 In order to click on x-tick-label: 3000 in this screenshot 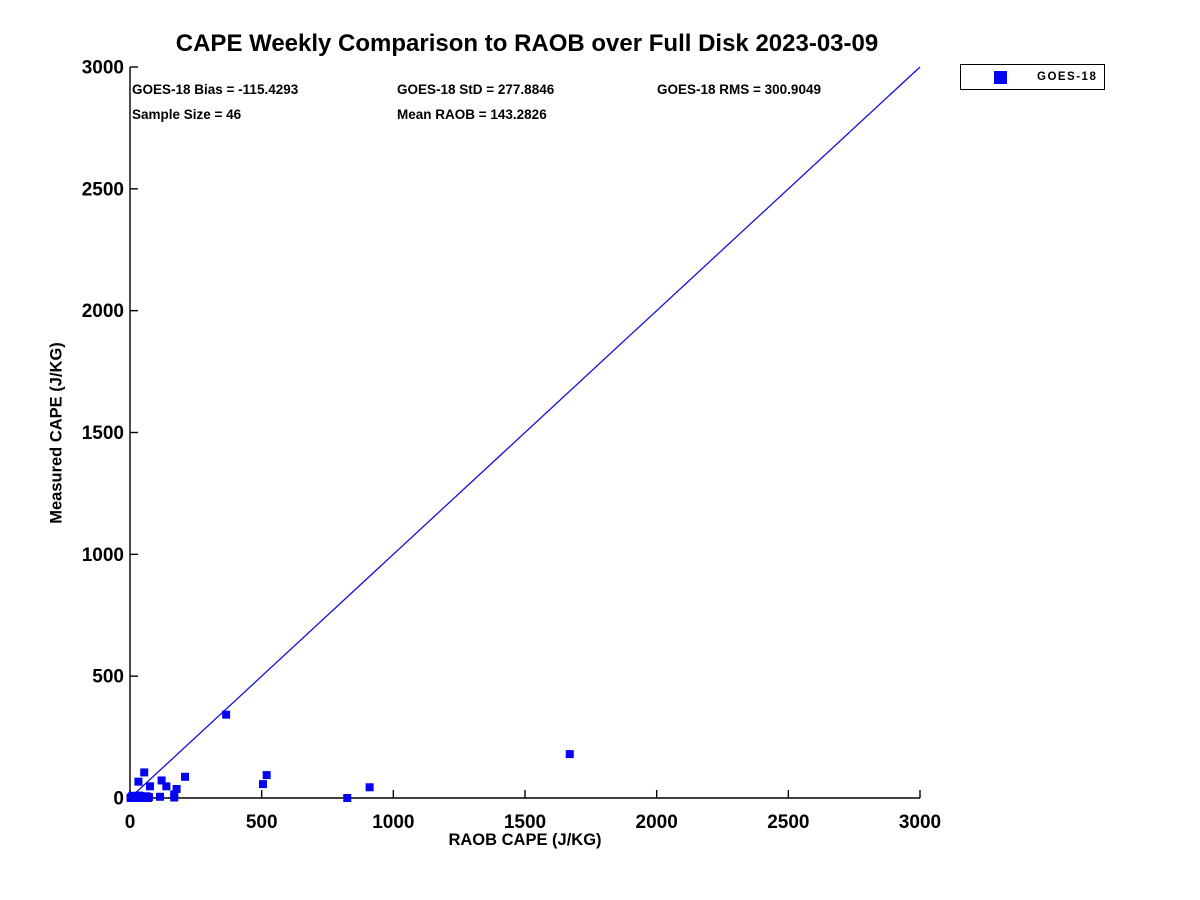, I will do `click(920, 822)`.